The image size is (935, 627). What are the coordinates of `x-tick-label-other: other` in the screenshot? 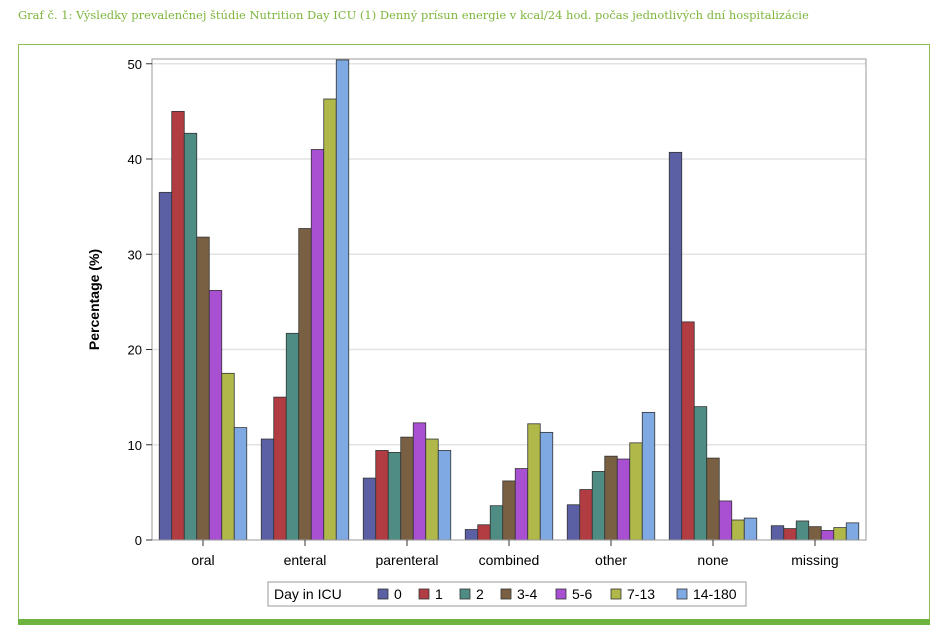 It's located at (611, 560).